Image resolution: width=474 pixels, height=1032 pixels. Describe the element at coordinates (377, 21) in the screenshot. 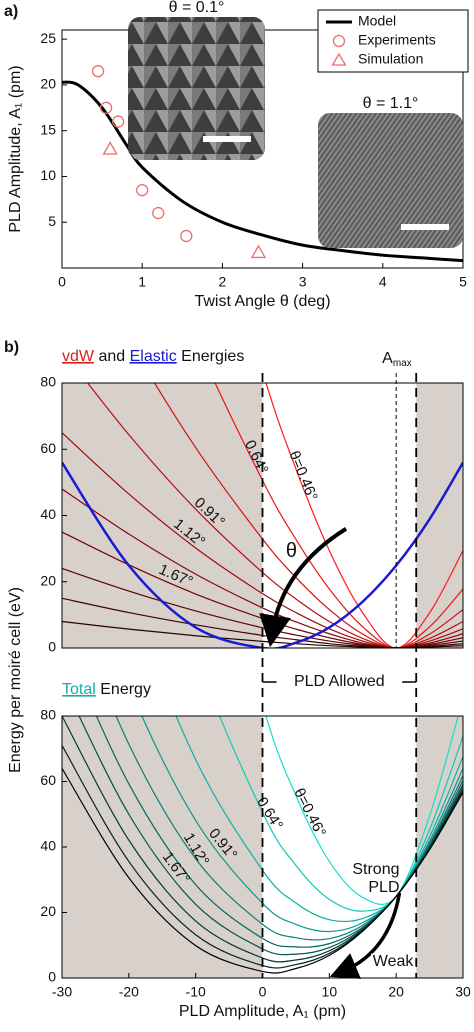

I see `legend-label: Model` at that location.